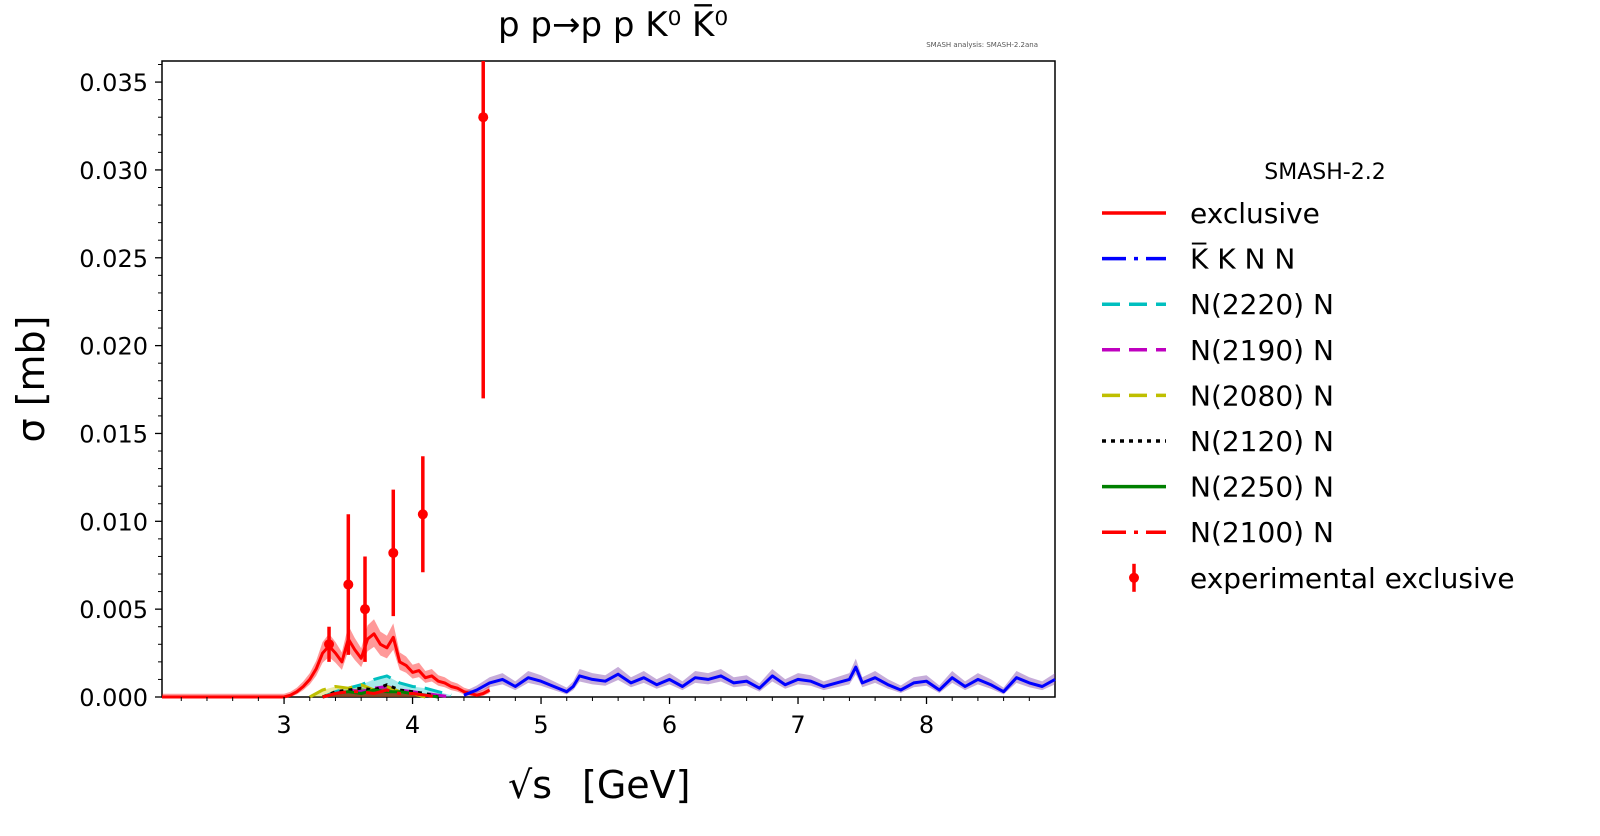 Image resolution: width=1600 pixels, height=836 pixels. Describe the element at coordinates (1262, 441) in the screenshot. I see `legend-label: N(2120) N` at that location.